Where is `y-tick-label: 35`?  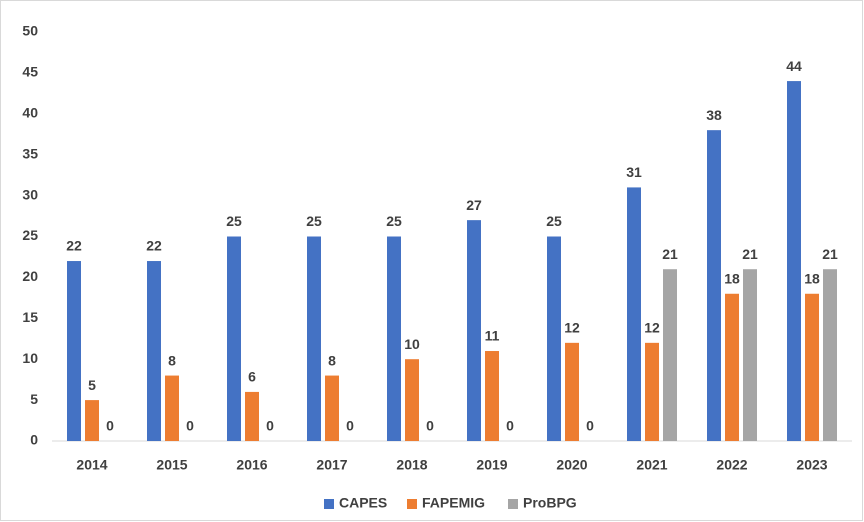
y-tick-label: 35 is located at coordinates (30, 153).